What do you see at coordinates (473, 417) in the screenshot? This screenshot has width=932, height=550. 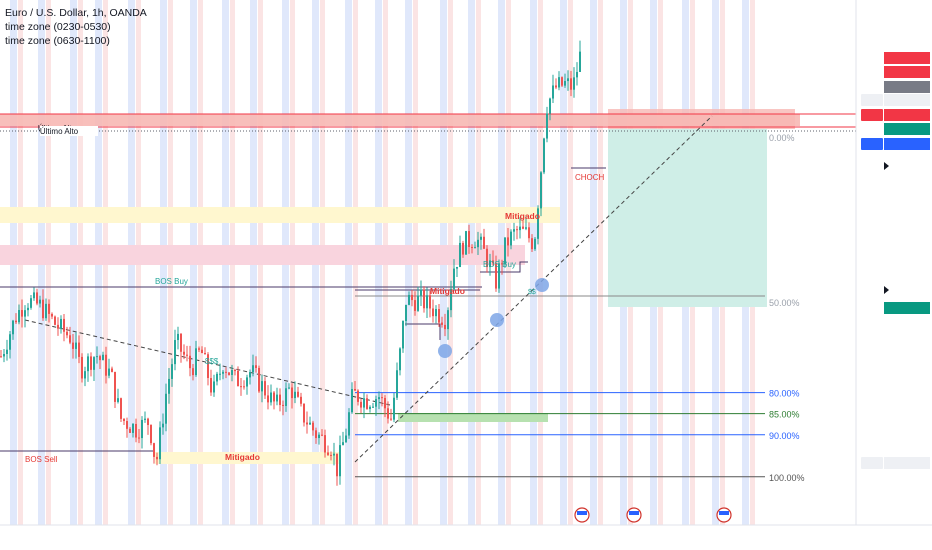 I see `demand-zone-green` at bounding box center [473, 417].